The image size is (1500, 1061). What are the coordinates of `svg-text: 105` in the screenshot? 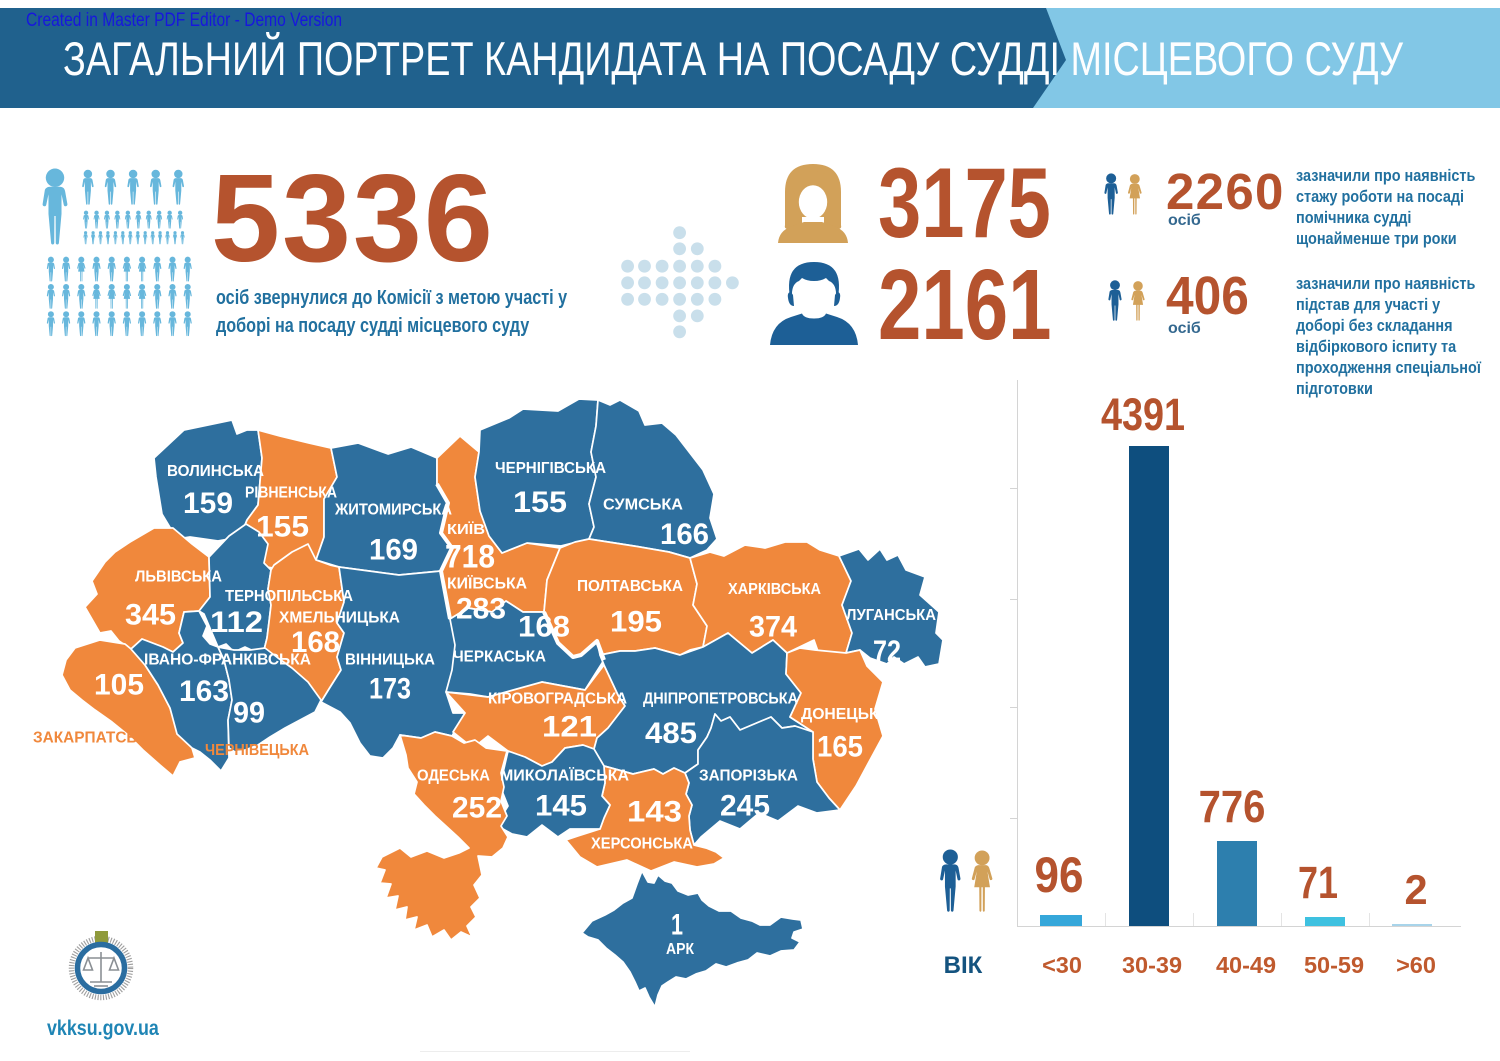 It's located at (119, 684).